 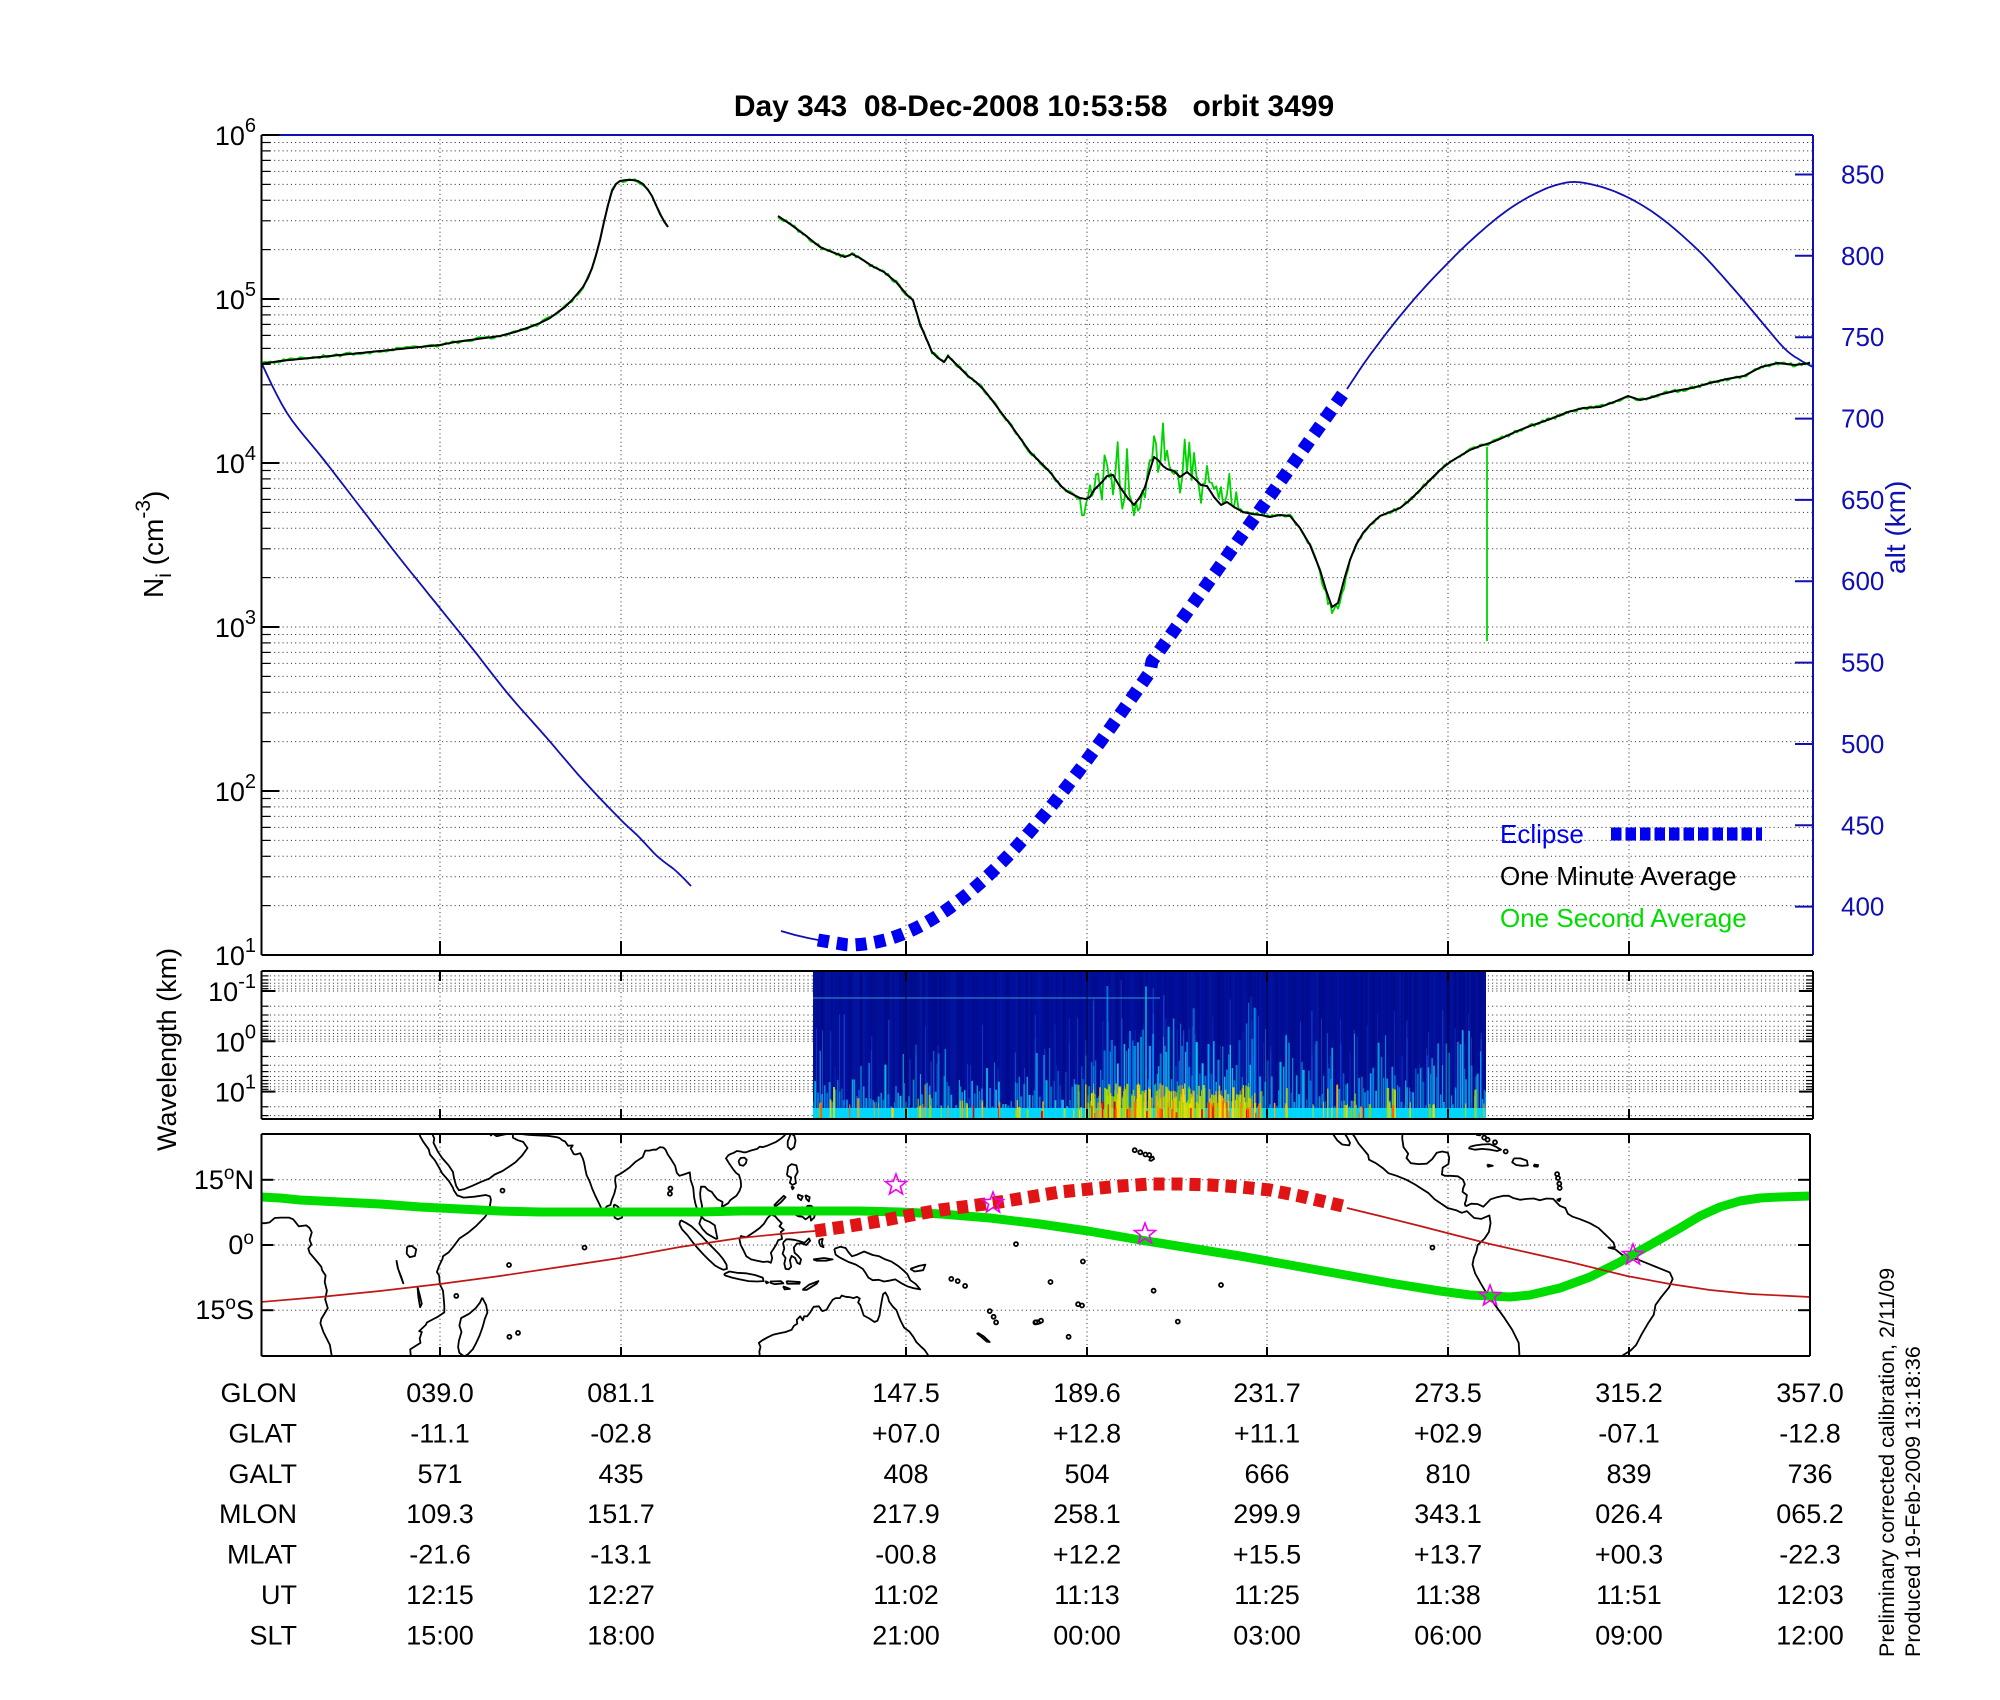 I want to click on svg-text: +02.9, so click(x=1448, y=1433).